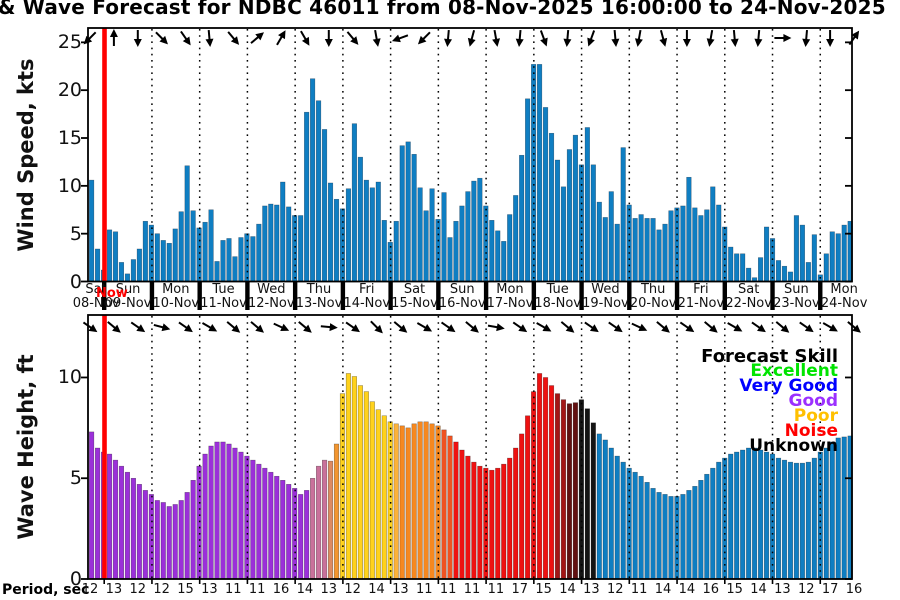  Describe the element at coordinates (26, 447) in the screenshot. I see `wave-axis-label: Wave Height, ft` at that location.